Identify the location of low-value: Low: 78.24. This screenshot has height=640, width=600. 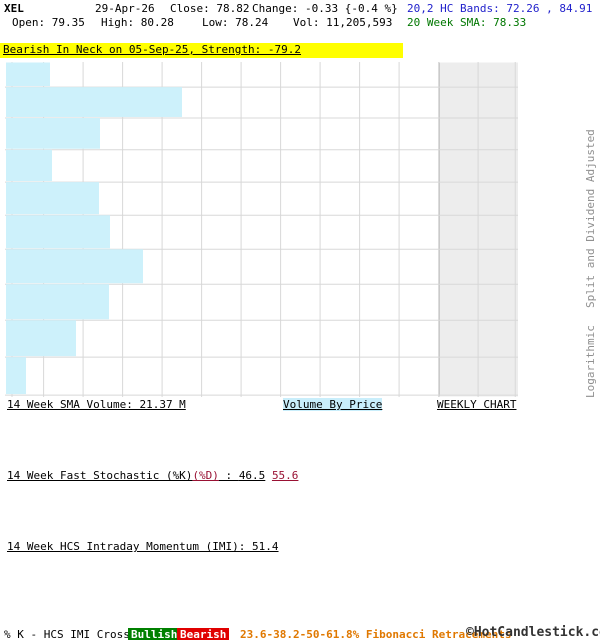
(235, 22).